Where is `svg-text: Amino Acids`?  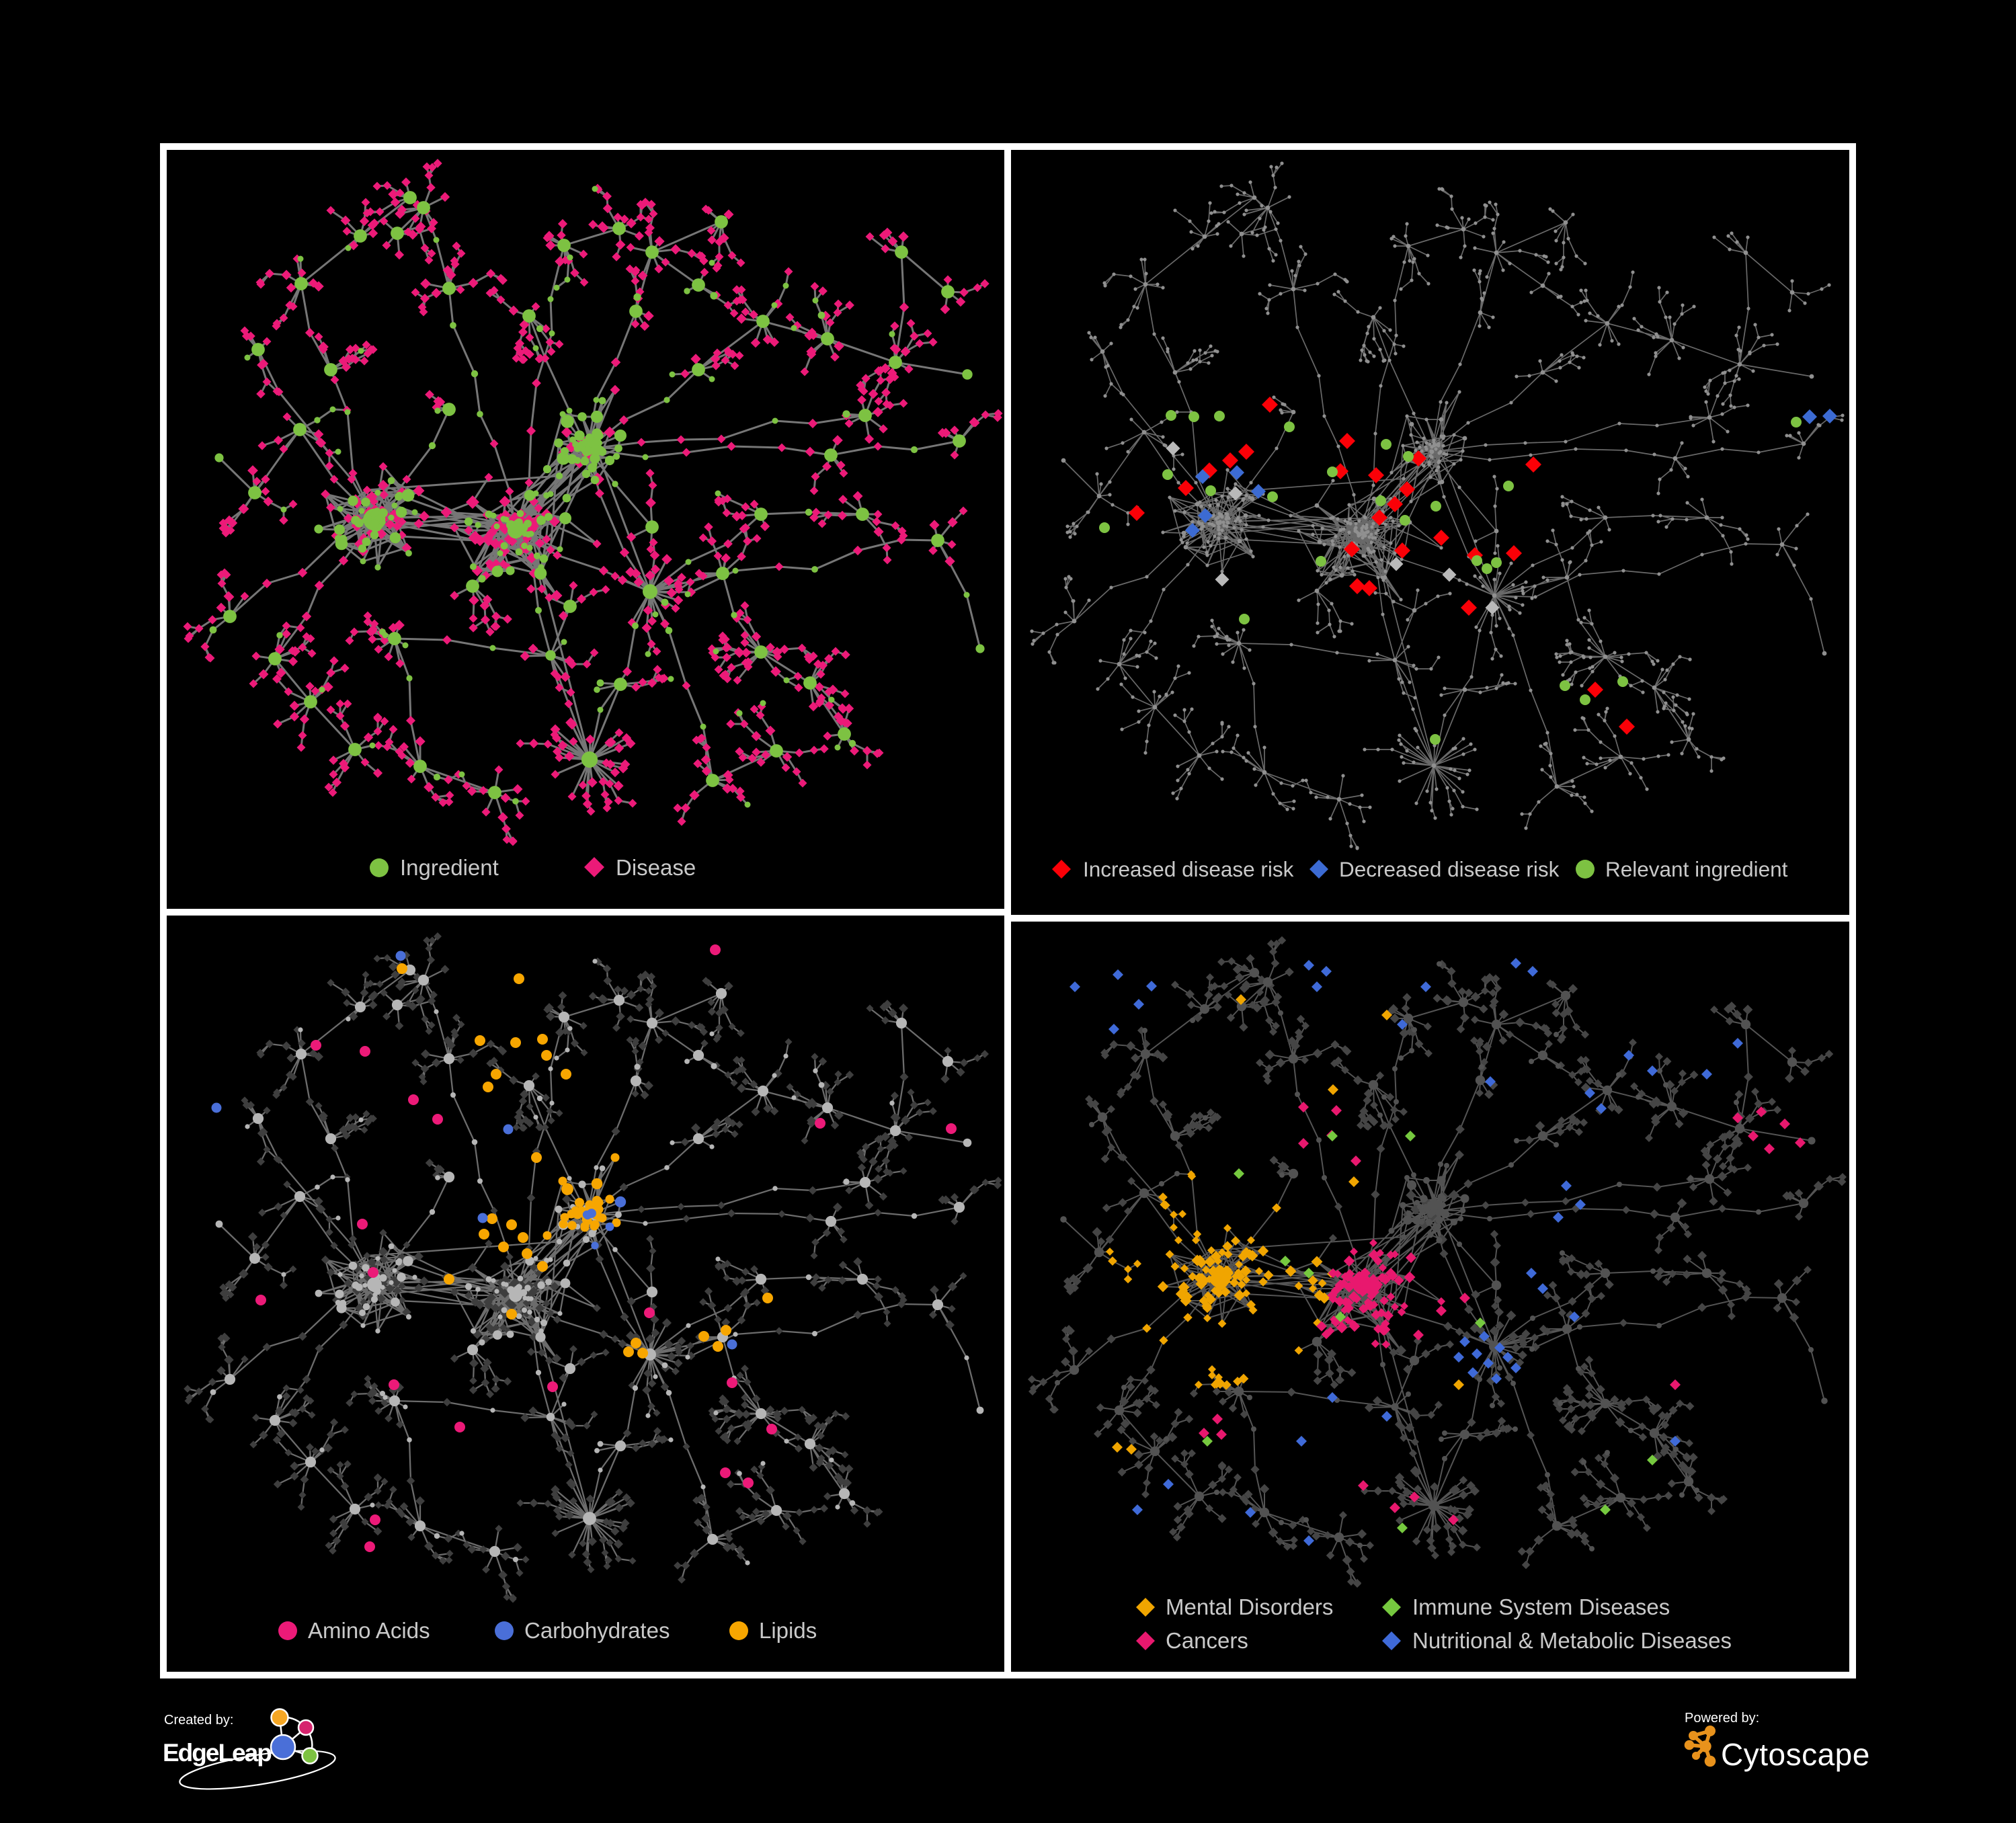 svg-text: Amino Acids is located at coordinates (369, 1630).